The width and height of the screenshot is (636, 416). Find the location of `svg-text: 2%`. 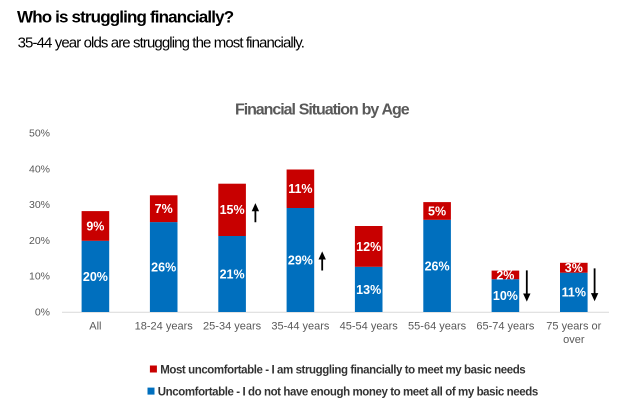

svg-text: 2% is located at coordinates (505, 275).